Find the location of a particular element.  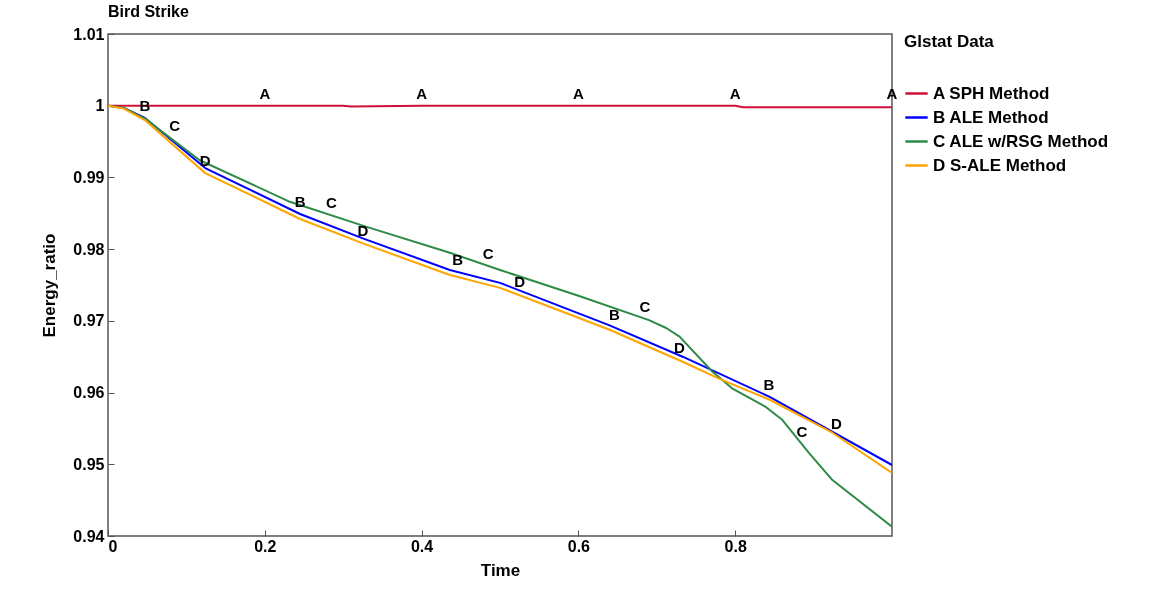

y-tick-label: 0.95 is located at coordinates (89, 464).